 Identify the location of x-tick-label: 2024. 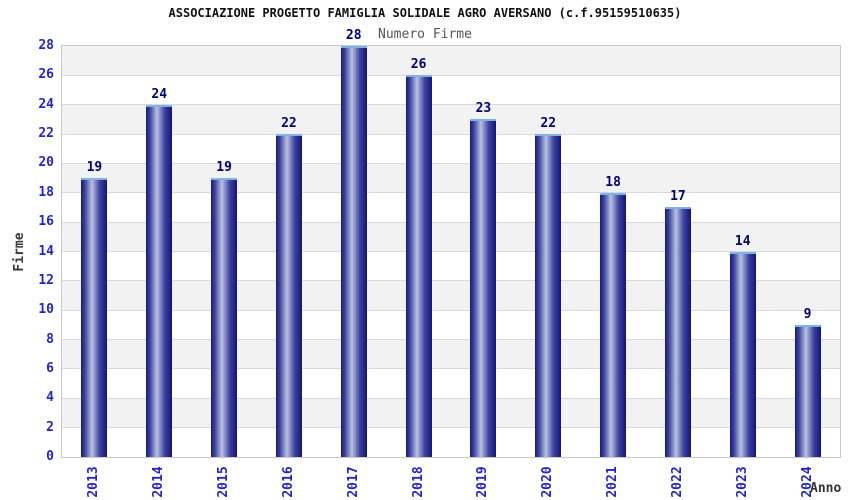
(807, 482).